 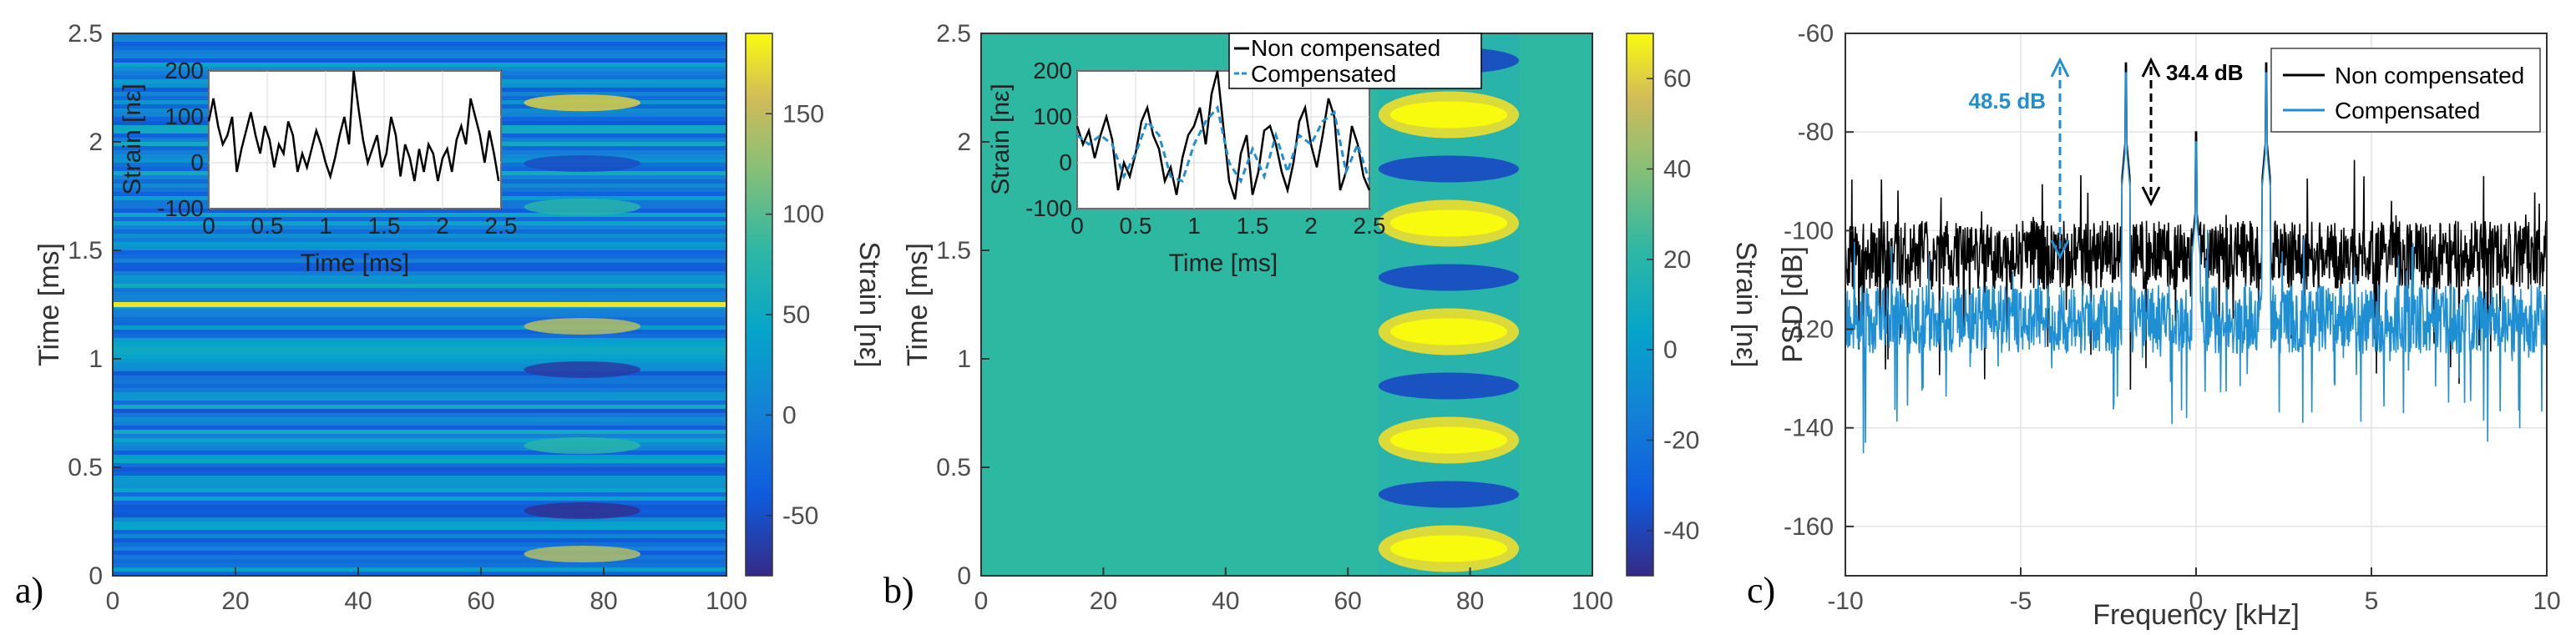 I want to click on colorbar-b-tick-label: 60, so click(x=1677, y=79).